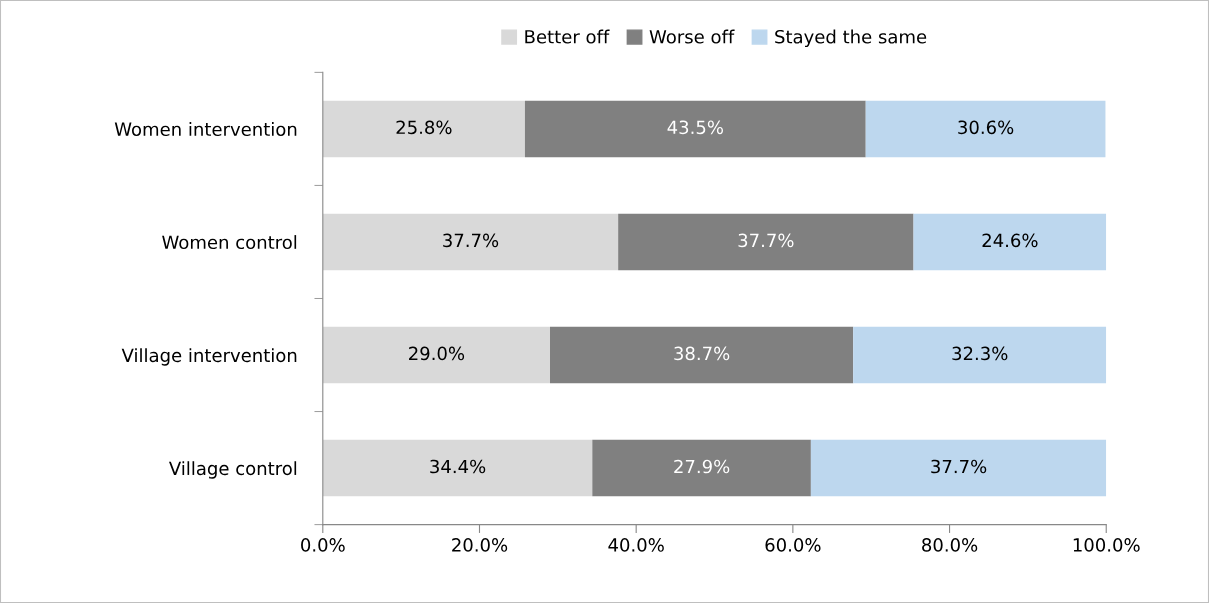 This screenshot has width=1209, height=603. I want to click on data-label: 25.8%, so click(424, 127).